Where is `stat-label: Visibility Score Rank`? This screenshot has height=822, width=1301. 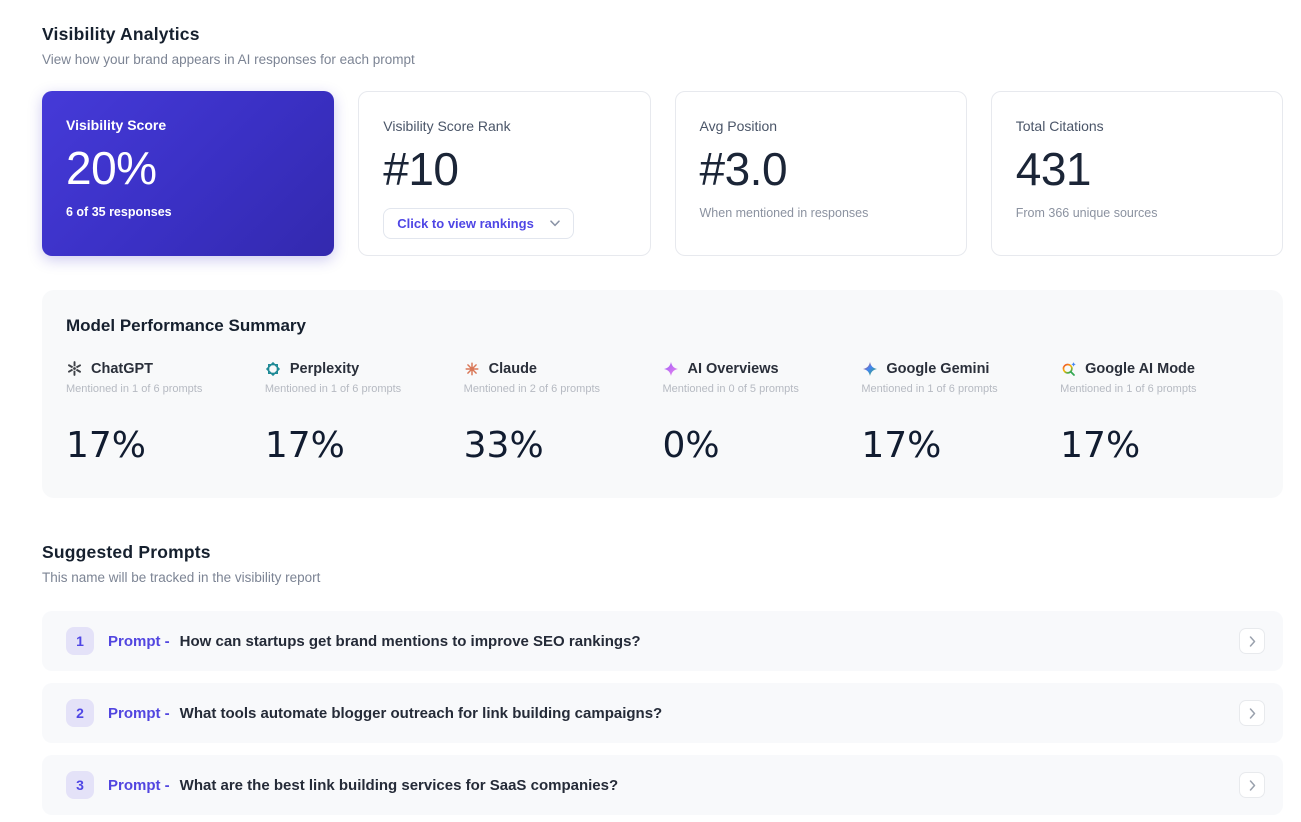 stat-label: Visibility Score Rank is located at coordinates (447, 126).